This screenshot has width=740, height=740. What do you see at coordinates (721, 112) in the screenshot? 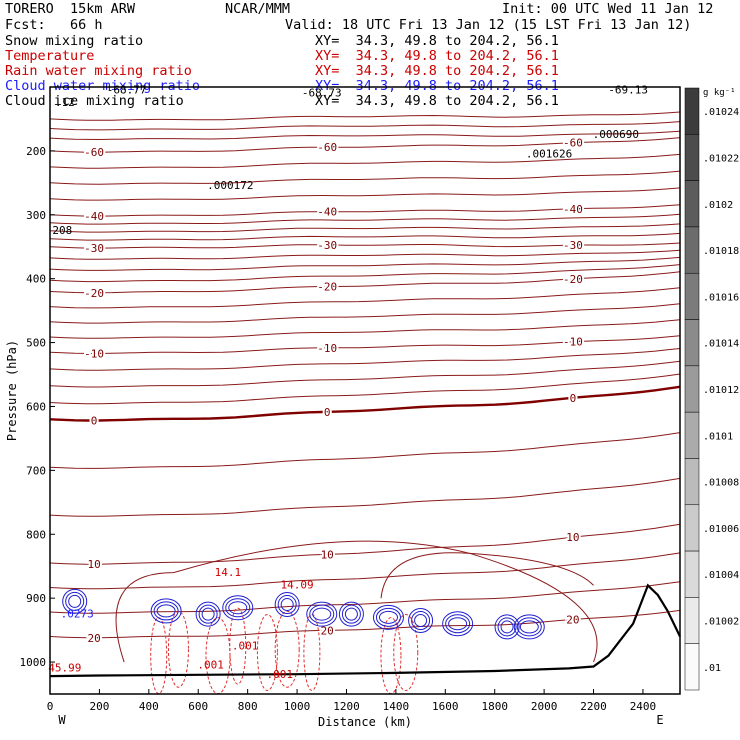
I see `colorbar-tick-label: .01024` at bounding box center [721, 112].